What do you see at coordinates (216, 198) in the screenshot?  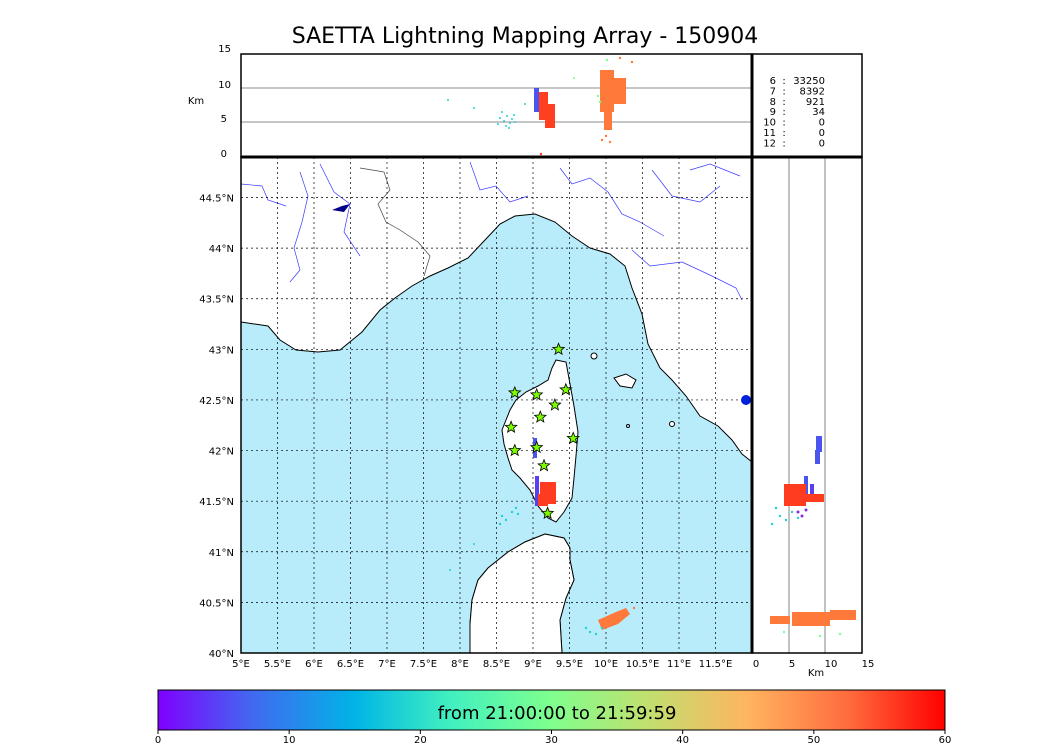 I see `lat-label: 44.5°N` at bounding box center [216, 198].